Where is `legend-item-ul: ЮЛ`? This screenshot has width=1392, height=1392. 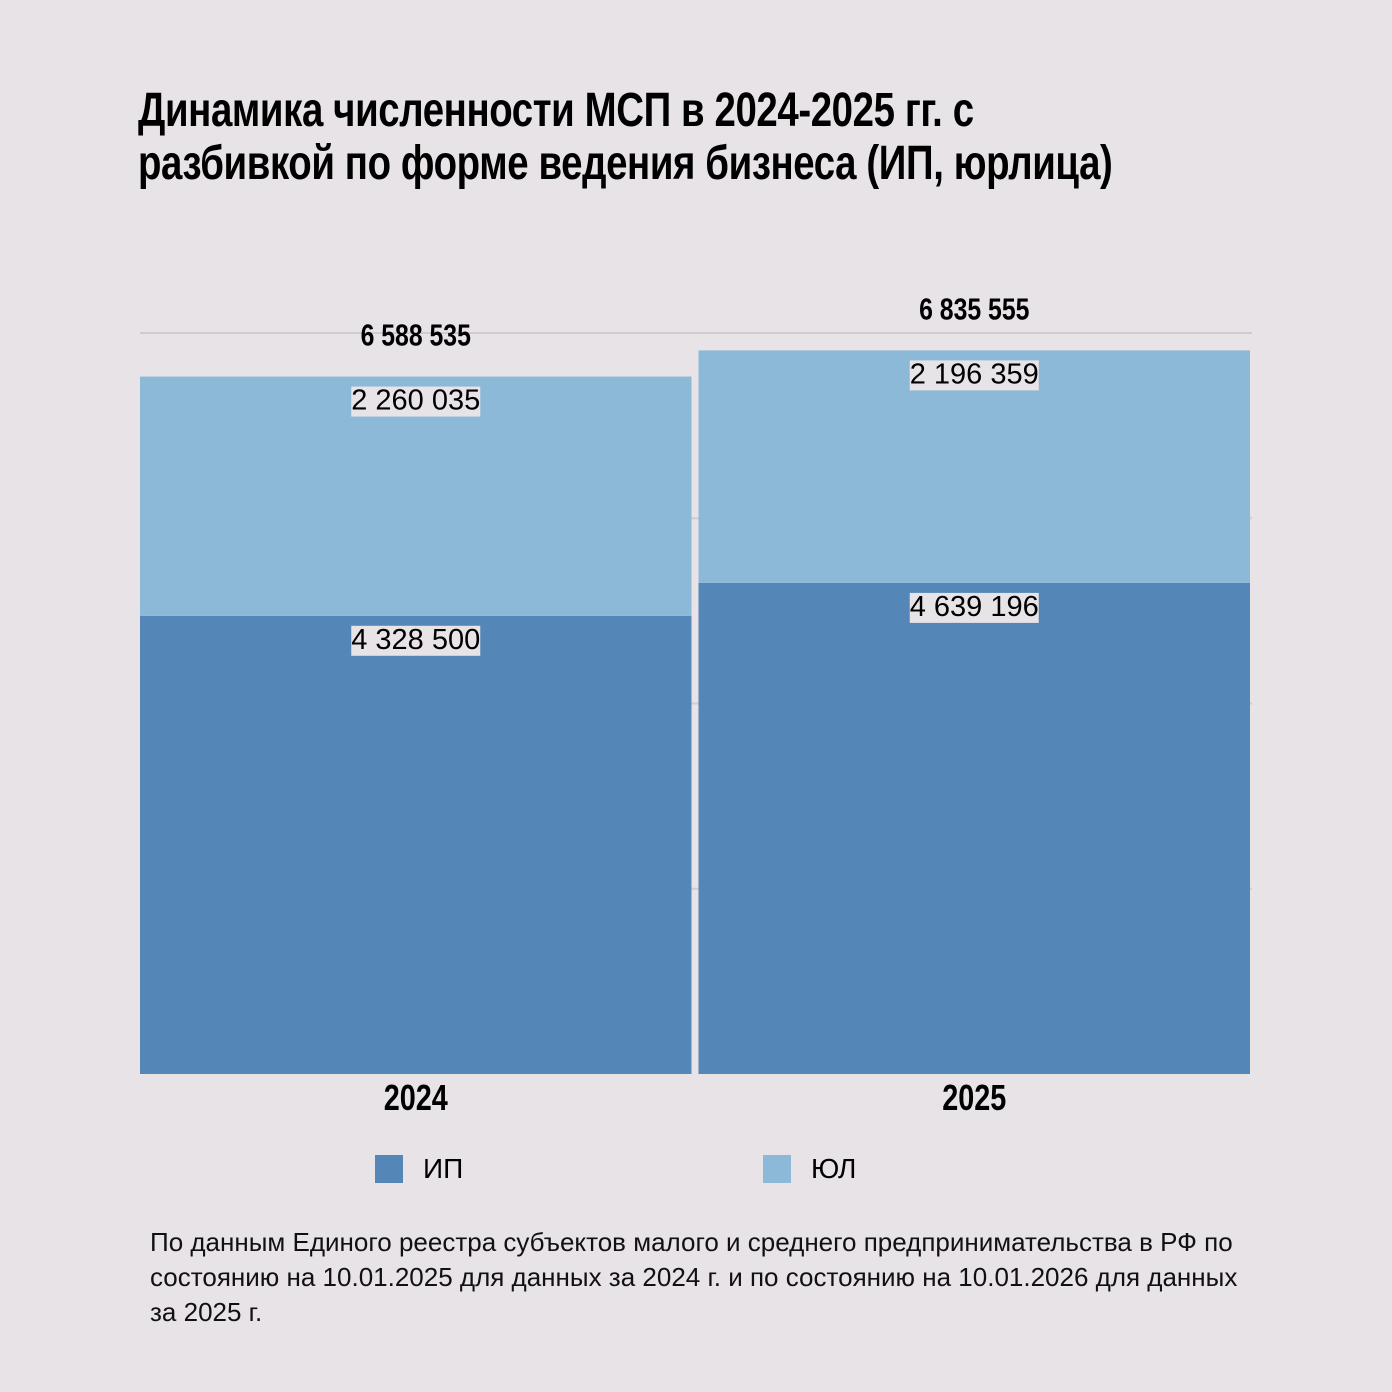
legend-item-ul: ЮЛ is located at coordinates (809, 1169).